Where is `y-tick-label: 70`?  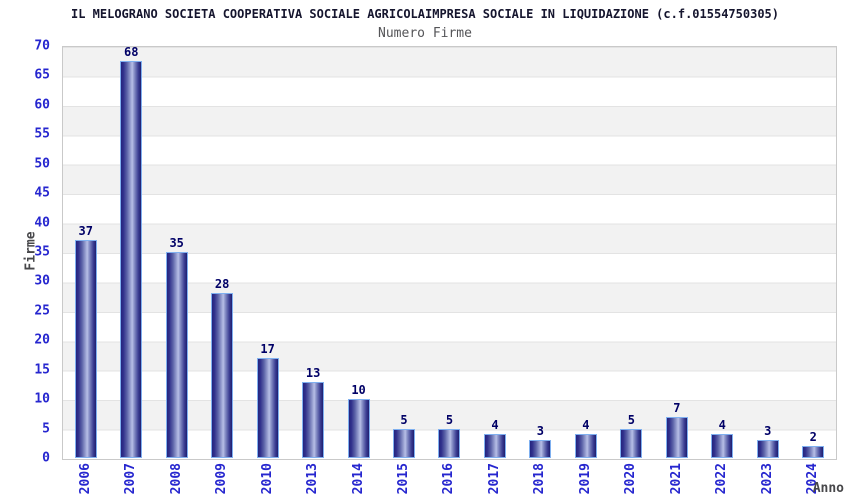 y-tick-label: 70 is located at coordinates (42, 46).